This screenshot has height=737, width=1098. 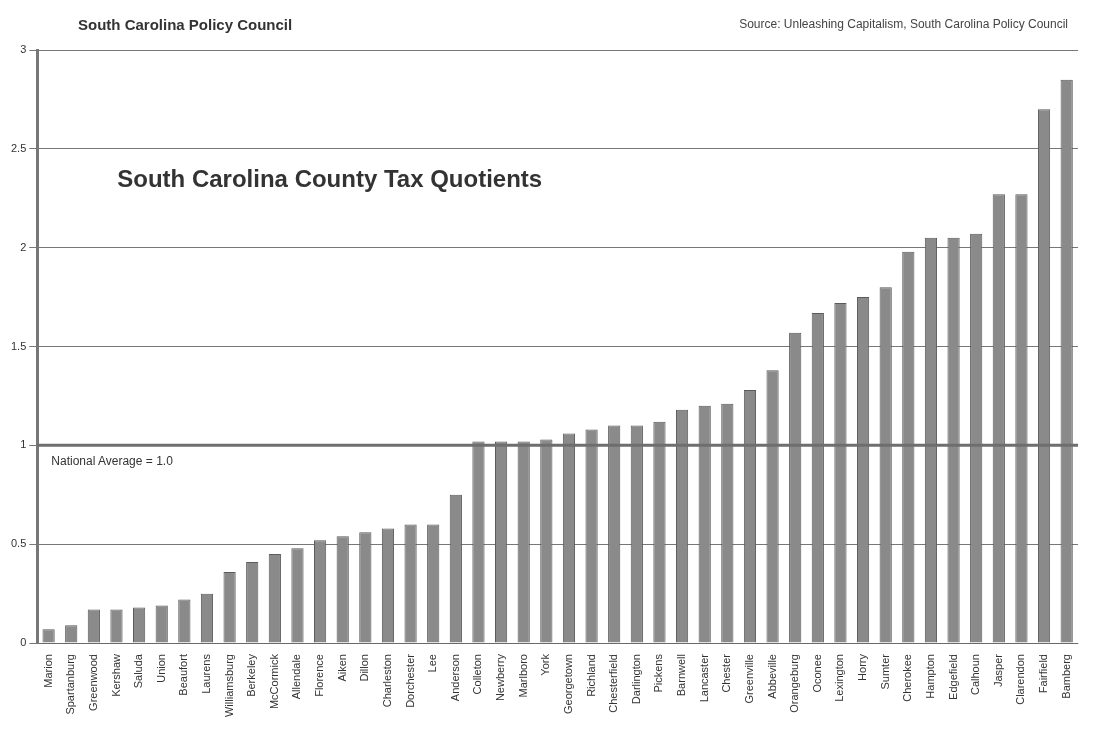 I want to click on x-tick-label: Colleton, so click(x=477, y=674).